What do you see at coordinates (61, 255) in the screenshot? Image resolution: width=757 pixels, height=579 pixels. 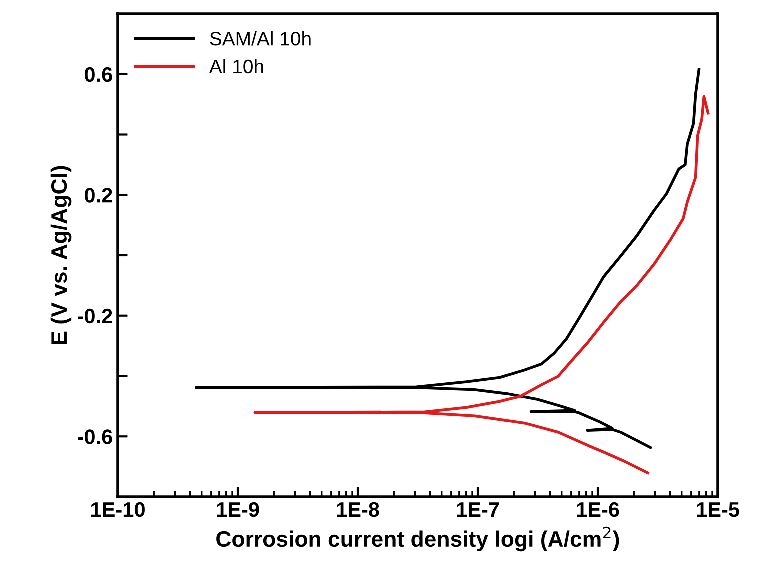 I see `y-axis-title: E (V vs. Ag/AgCl)` at bounding box center [61, 255].